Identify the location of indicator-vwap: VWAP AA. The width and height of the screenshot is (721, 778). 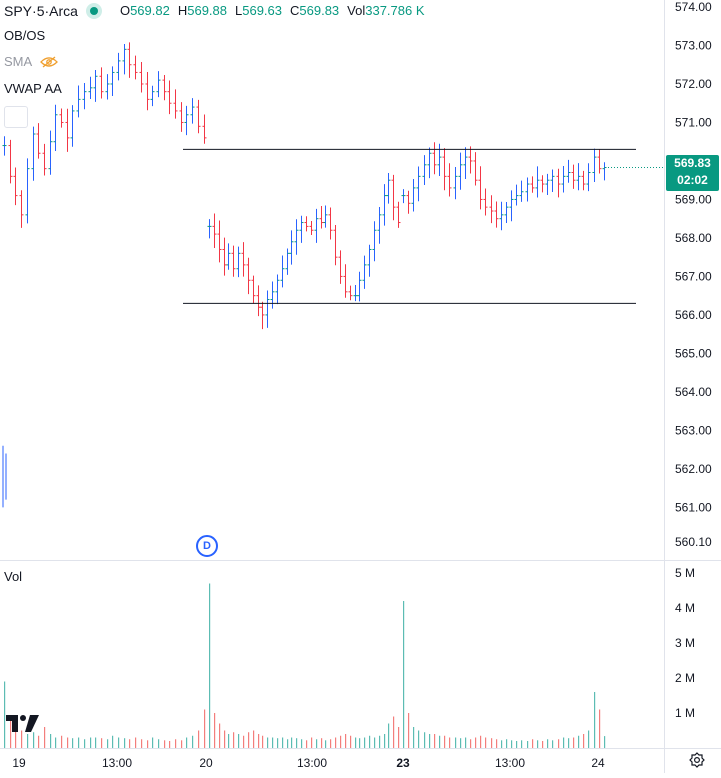
(33, 88).